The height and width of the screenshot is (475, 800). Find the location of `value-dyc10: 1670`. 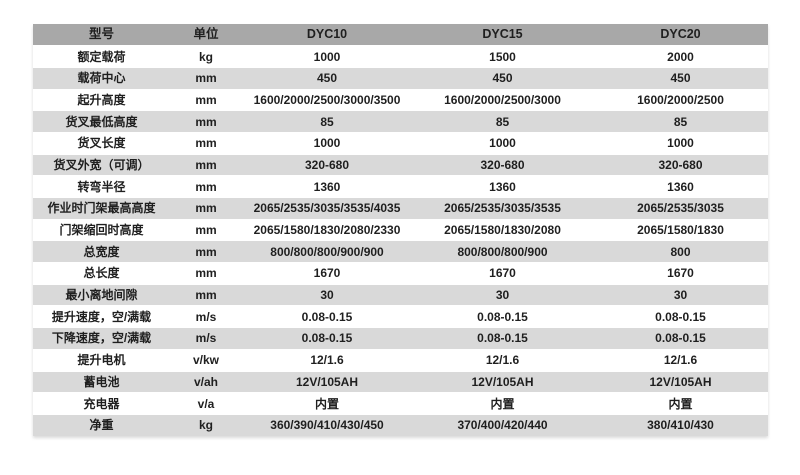

value-dyc10: 1670 is located at coordinates (327, 273).